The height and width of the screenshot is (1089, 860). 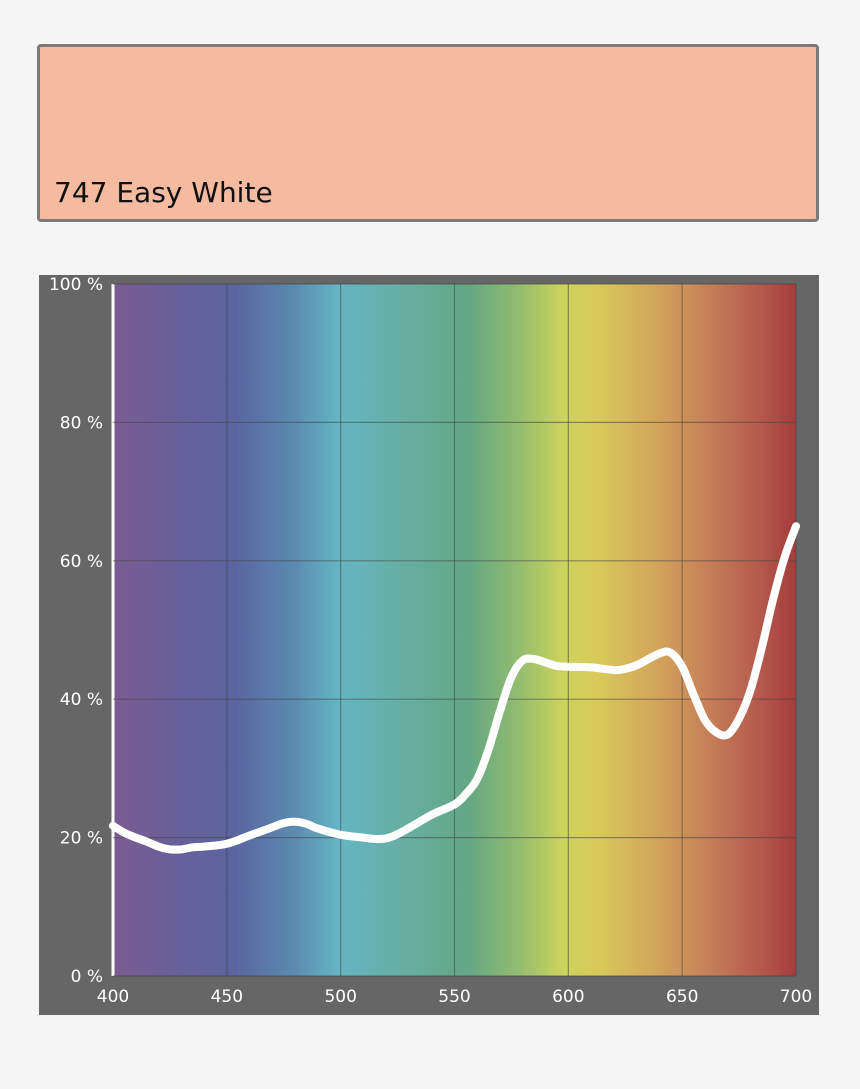 I want to click on x-tick-label: 700, so click(x=796, y=997).